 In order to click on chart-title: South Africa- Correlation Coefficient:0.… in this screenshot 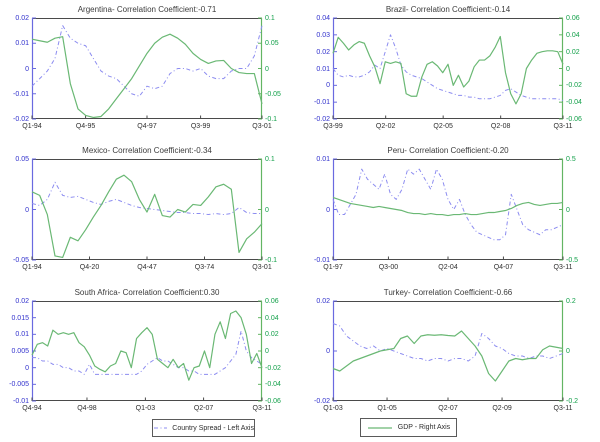, I will do `click(147, 292)`.